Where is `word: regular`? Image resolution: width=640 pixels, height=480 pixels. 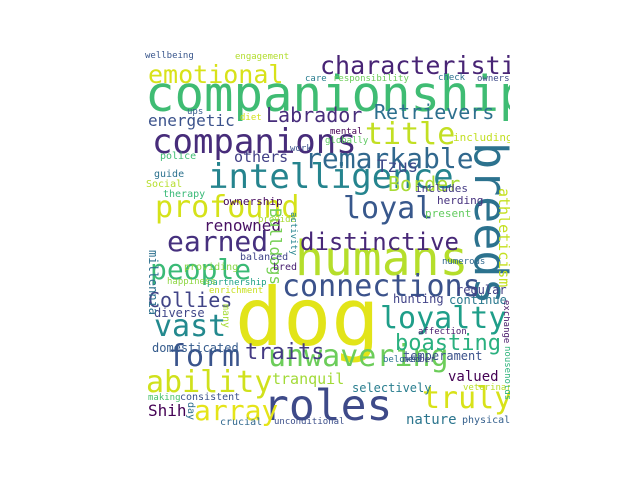
word: regular is located at coordinates (481, 290).